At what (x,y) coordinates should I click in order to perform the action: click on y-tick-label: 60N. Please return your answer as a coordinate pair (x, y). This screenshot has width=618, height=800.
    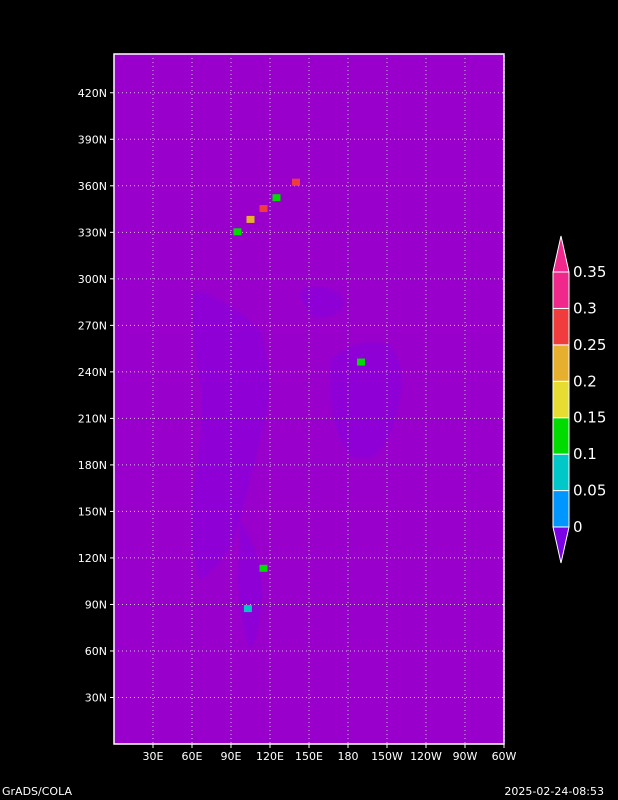
    Looking at the image, I should click on (96, 651).